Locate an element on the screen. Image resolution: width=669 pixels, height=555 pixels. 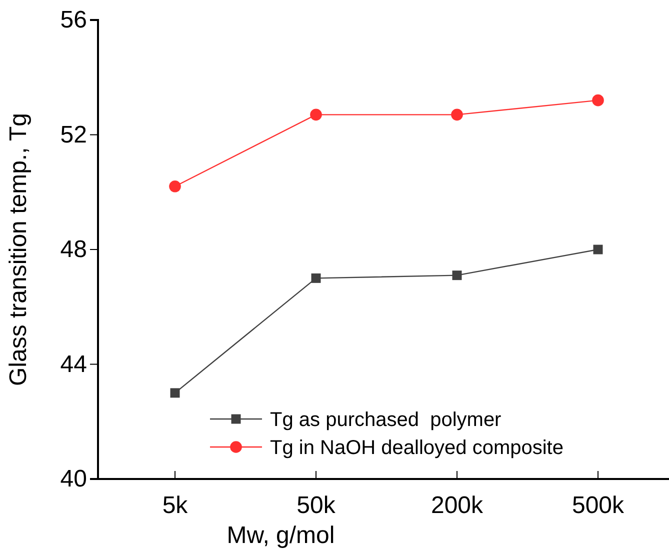
x-tick-label: 5k is located at coordinates (175, 506).